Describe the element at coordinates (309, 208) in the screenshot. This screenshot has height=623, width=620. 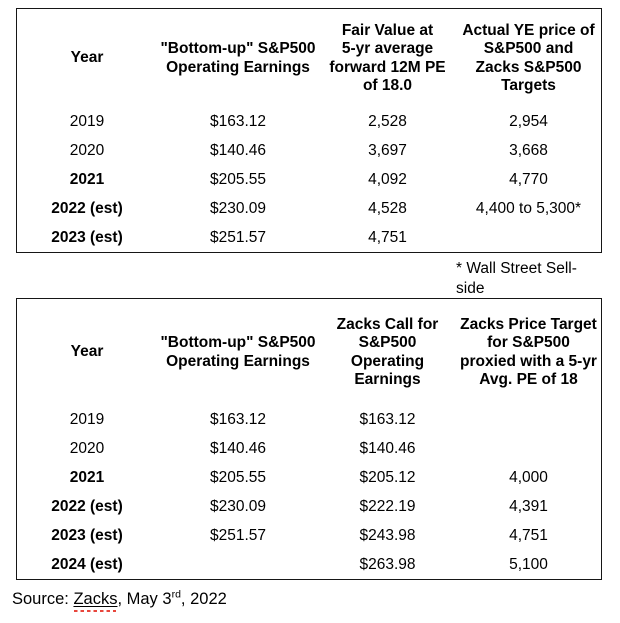
I see `table-row: 2022 (est) $230.09 4,528 4,400 to 5,300*` at that location.